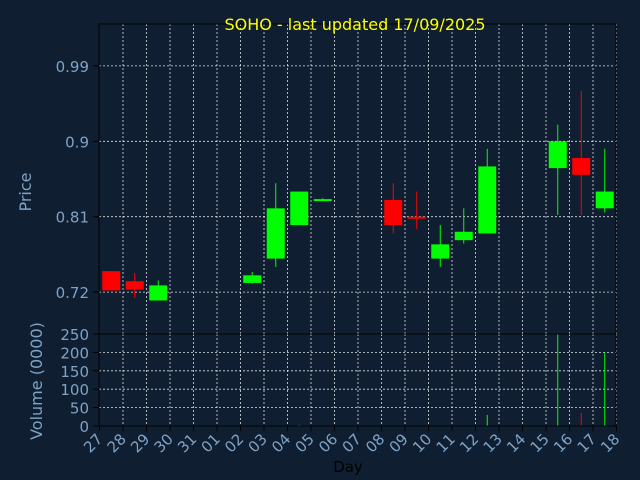 Image resolution: width=640 pixels, height=480 pixels. Describe the element at coordinates (72, 293) in the screenshot. I see `price-tick-label: 0.72` at that location.